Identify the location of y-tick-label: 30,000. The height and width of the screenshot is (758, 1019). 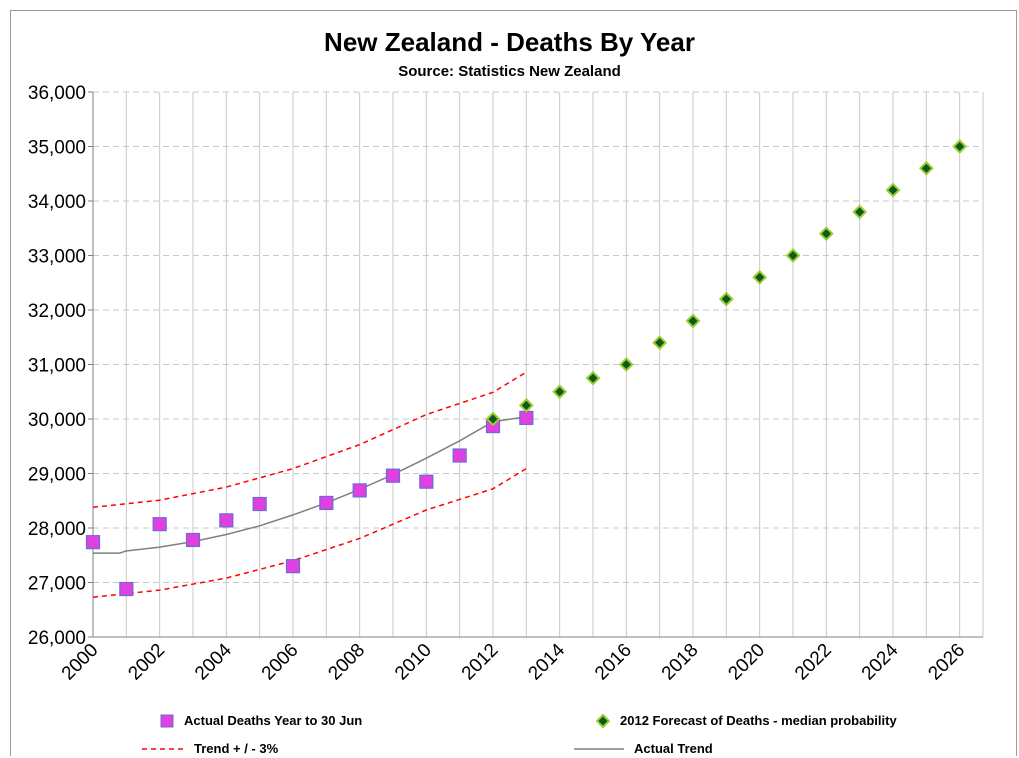
(57, 420).